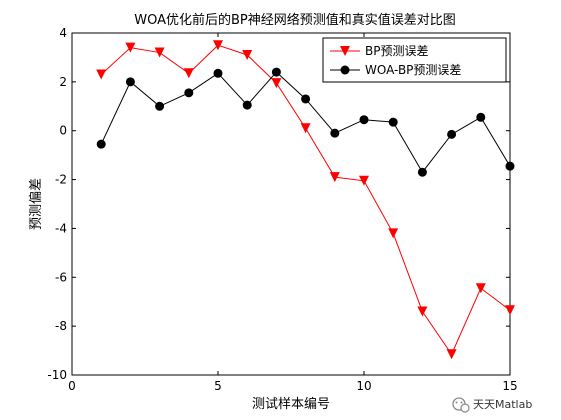 This screenshot has width=561, height=420. I want to click on y-axis-label: 预测偏差, so click(36, 204).